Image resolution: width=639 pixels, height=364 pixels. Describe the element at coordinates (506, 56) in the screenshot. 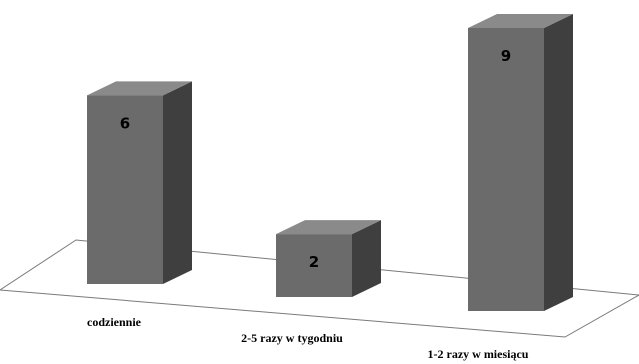

I see `data-label: 9` at that location.